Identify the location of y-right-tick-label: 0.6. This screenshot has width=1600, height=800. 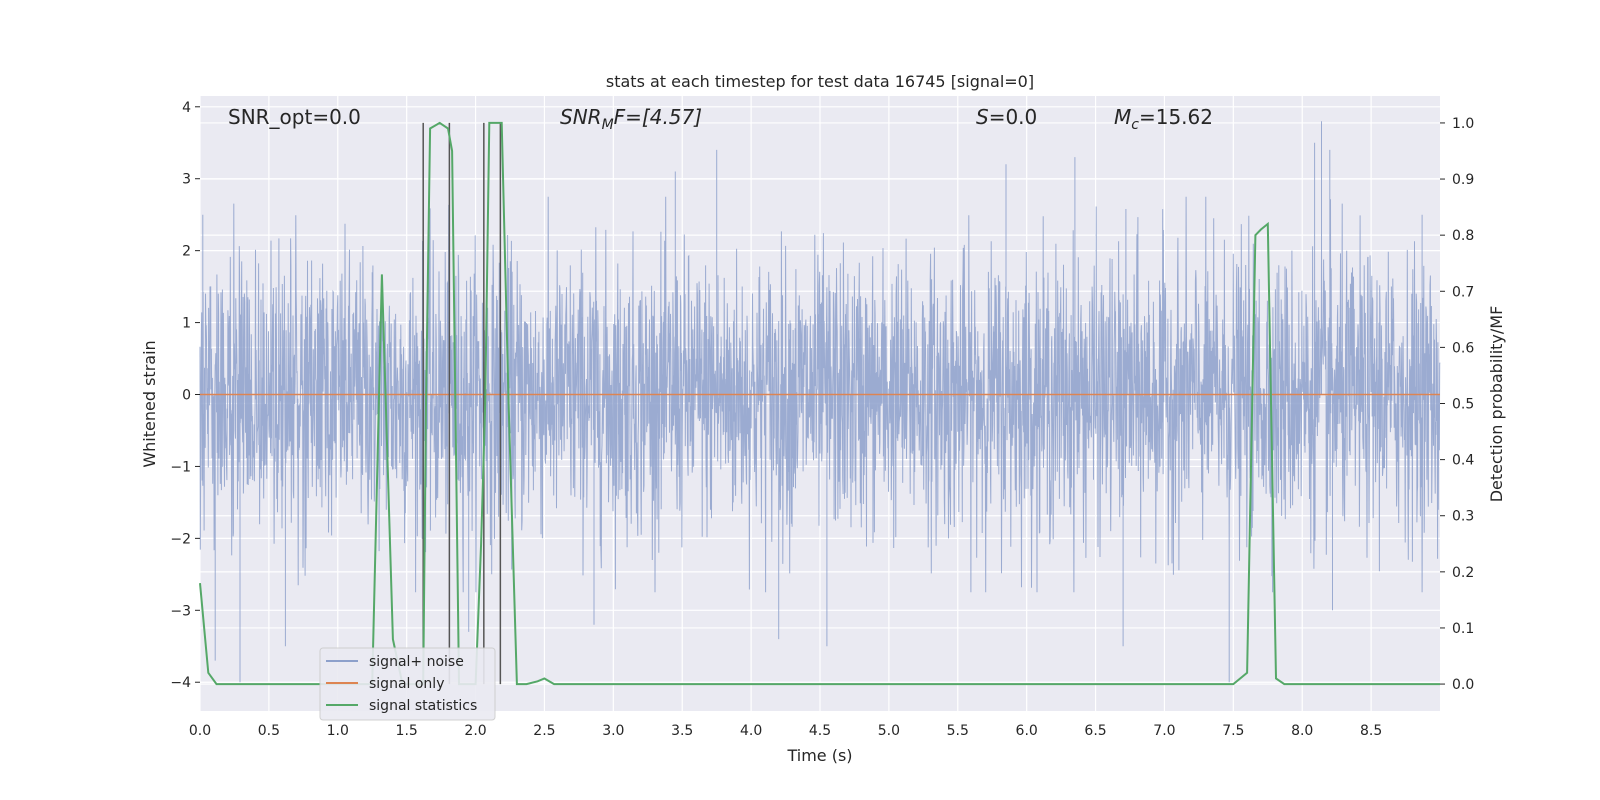
(1463, 348).